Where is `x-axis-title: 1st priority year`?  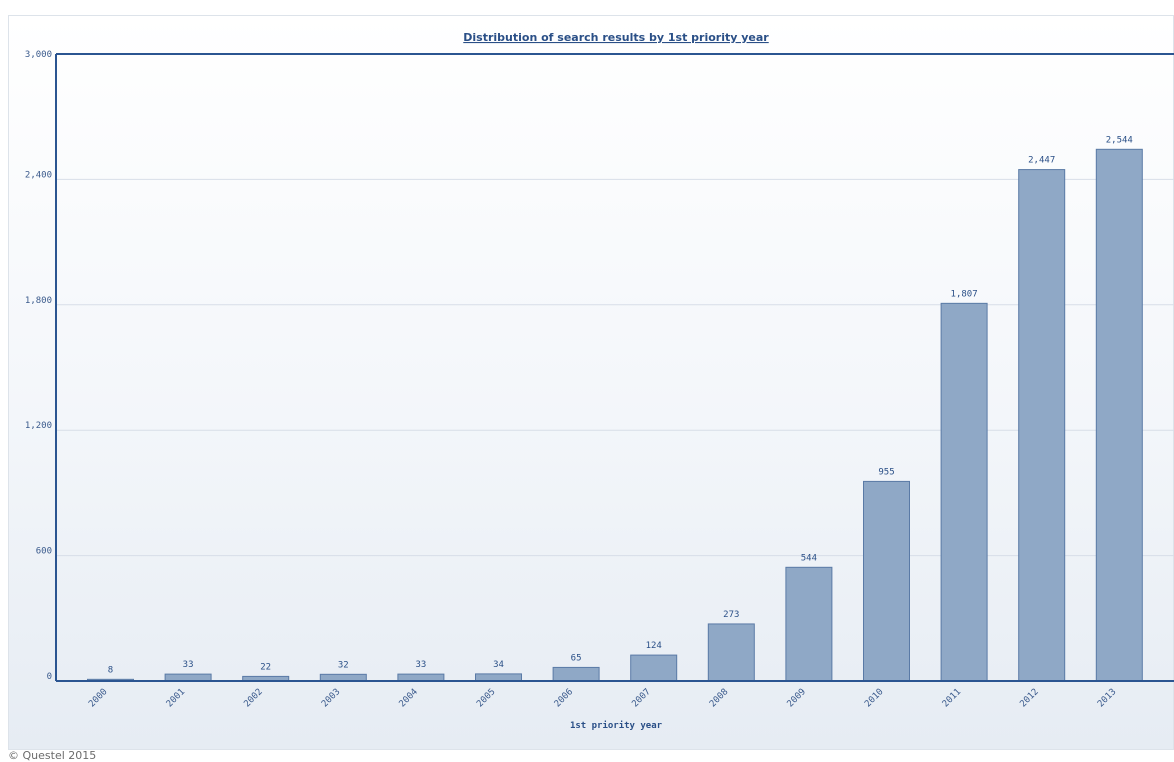 x-axis-title: 1st priority year is located at coordinates (616, 725).